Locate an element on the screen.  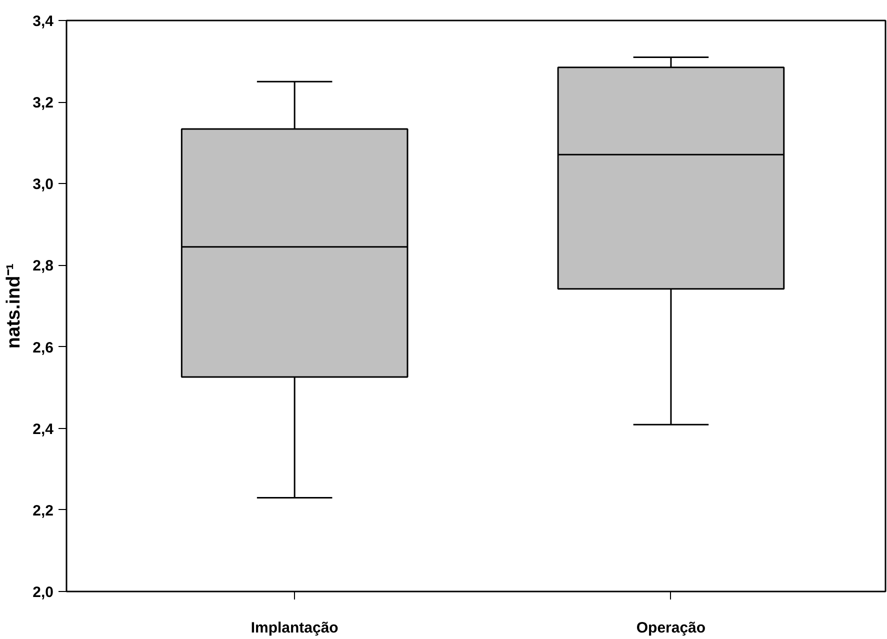
y-tick-label: 2,4 is located at coordinates (43, 429).